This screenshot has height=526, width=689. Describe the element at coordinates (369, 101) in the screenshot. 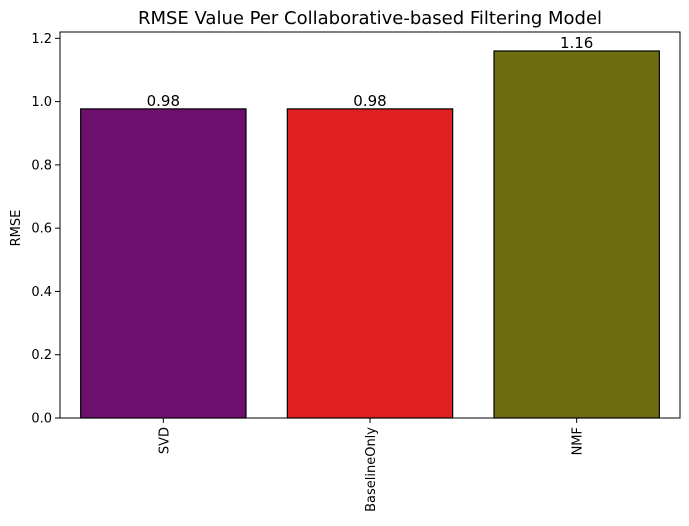

I see `data-label-baselineonly: 0.98` at that location.